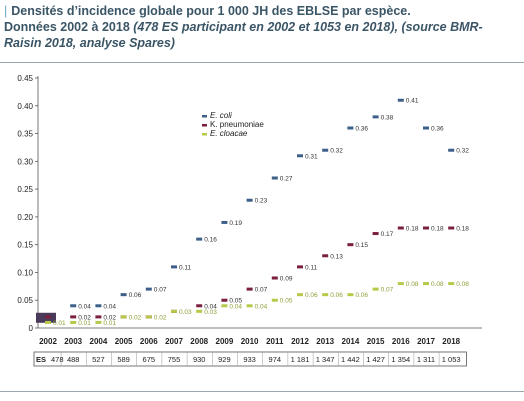  I want to click on data-label: 0.02, so click(160, 317).